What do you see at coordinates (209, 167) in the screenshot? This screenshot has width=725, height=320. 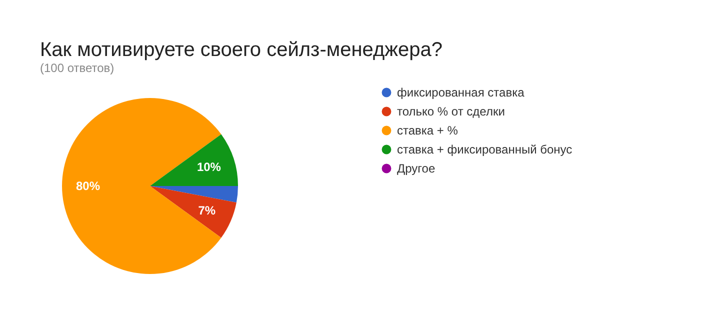 I see `data-label: 10%` at bounding box center [209, 167].